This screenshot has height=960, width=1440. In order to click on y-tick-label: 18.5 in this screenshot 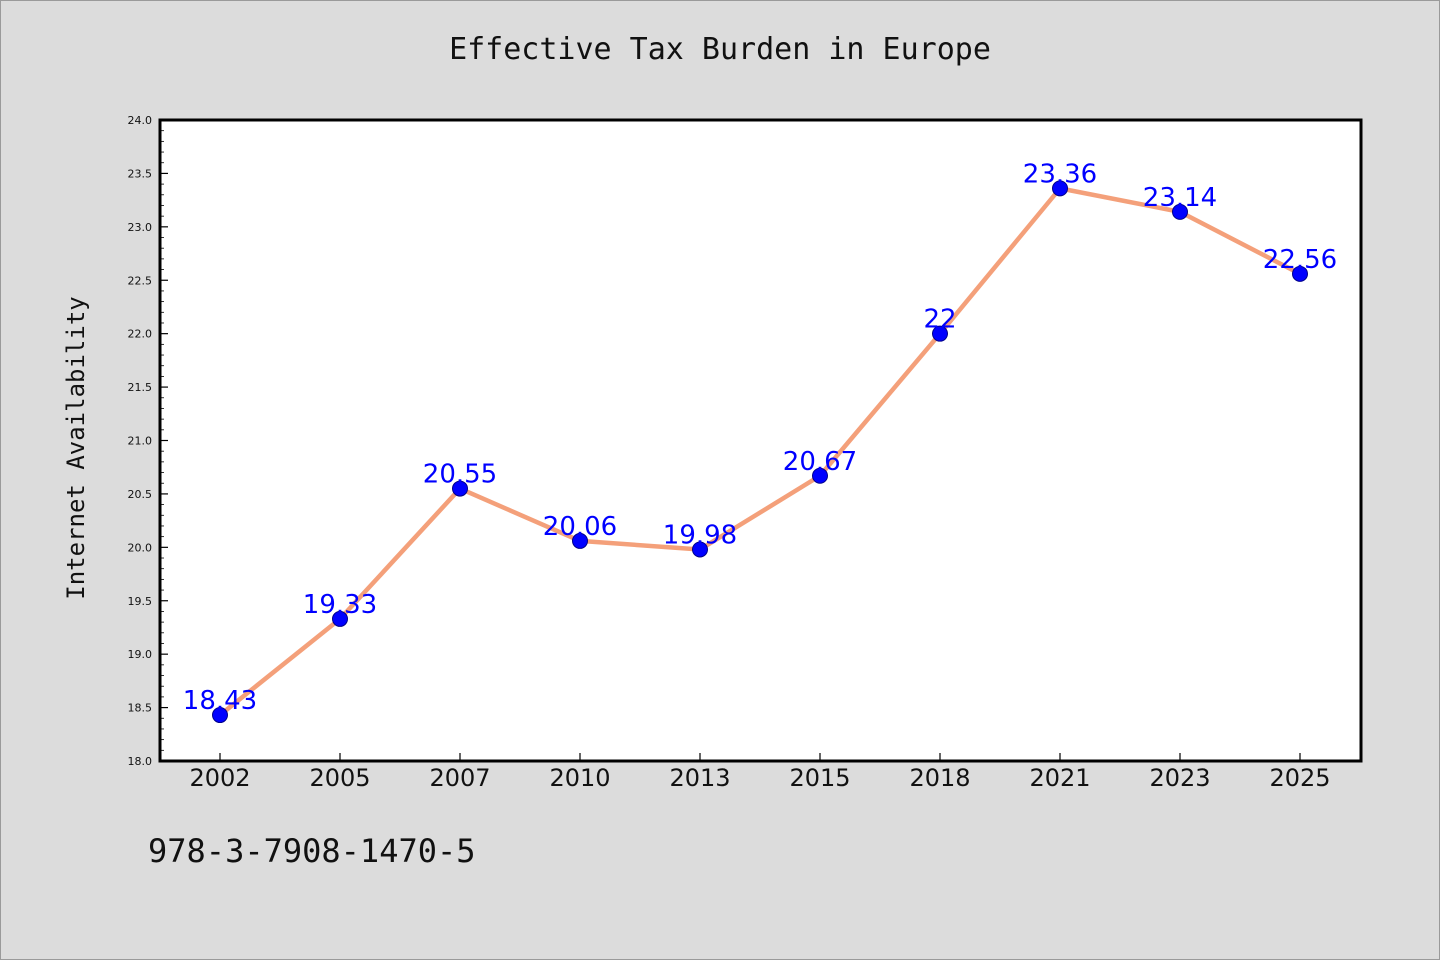, I will do `click(140, 708)`.